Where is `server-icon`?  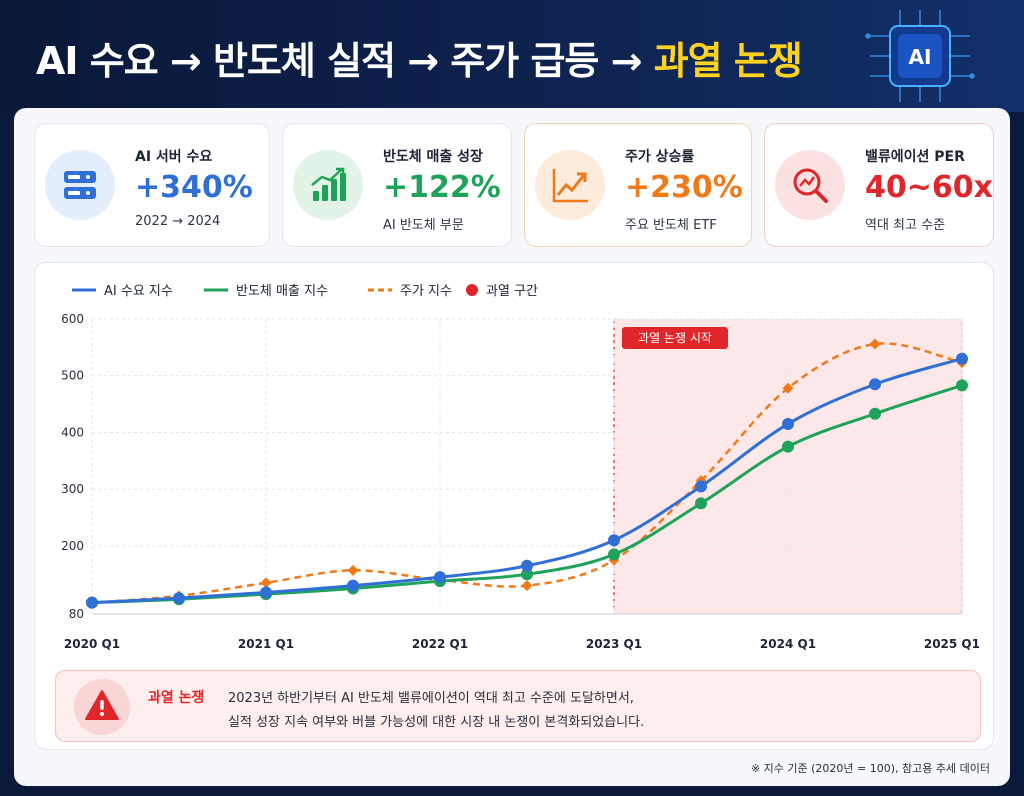
server-icon is located at coordinates (80, 185).